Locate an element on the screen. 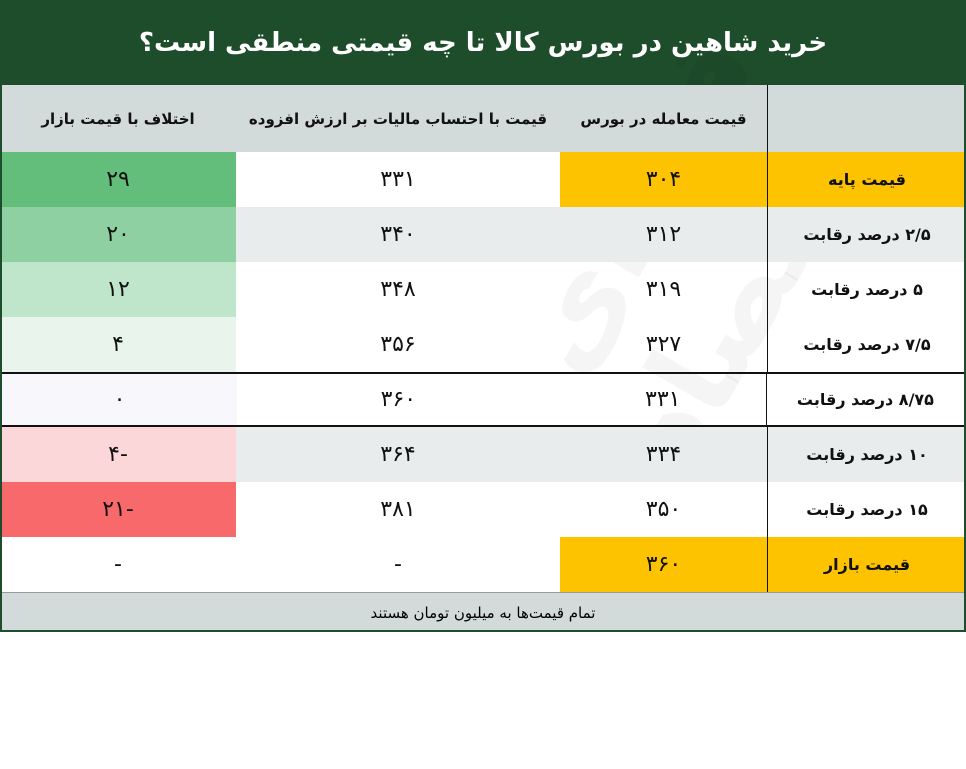  table-row: ۱۰ درصد رقابت ۳۳۴ ۳۶۴ -۴ is located at coordinates (483, 454).